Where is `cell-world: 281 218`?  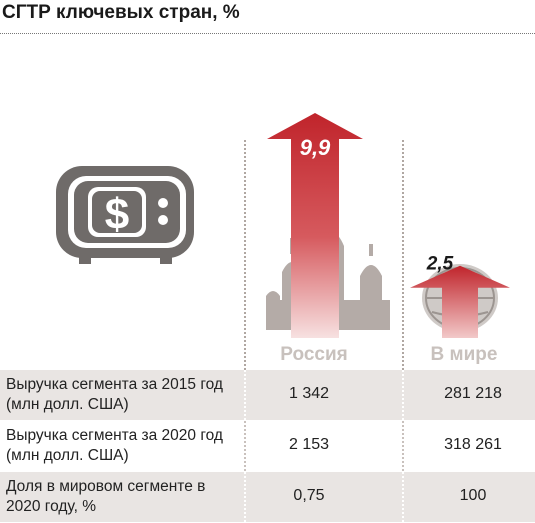
cell-world: 281 218 is located at coordinates (473, 393).